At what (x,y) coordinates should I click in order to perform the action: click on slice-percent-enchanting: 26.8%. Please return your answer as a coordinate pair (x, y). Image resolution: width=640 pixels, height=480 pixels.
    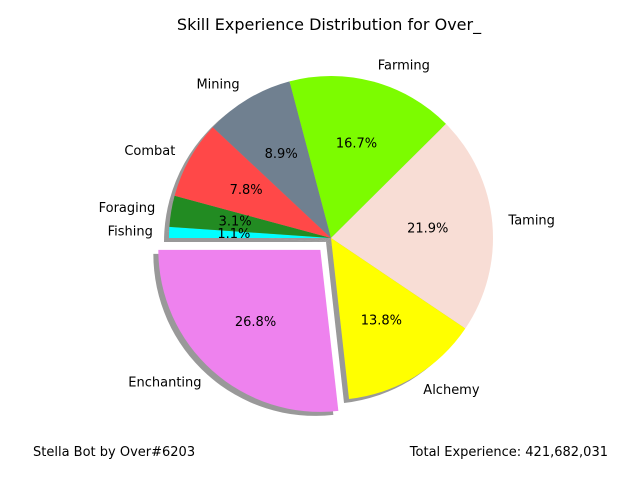
    Looking at the image, I should click on (255, 322).